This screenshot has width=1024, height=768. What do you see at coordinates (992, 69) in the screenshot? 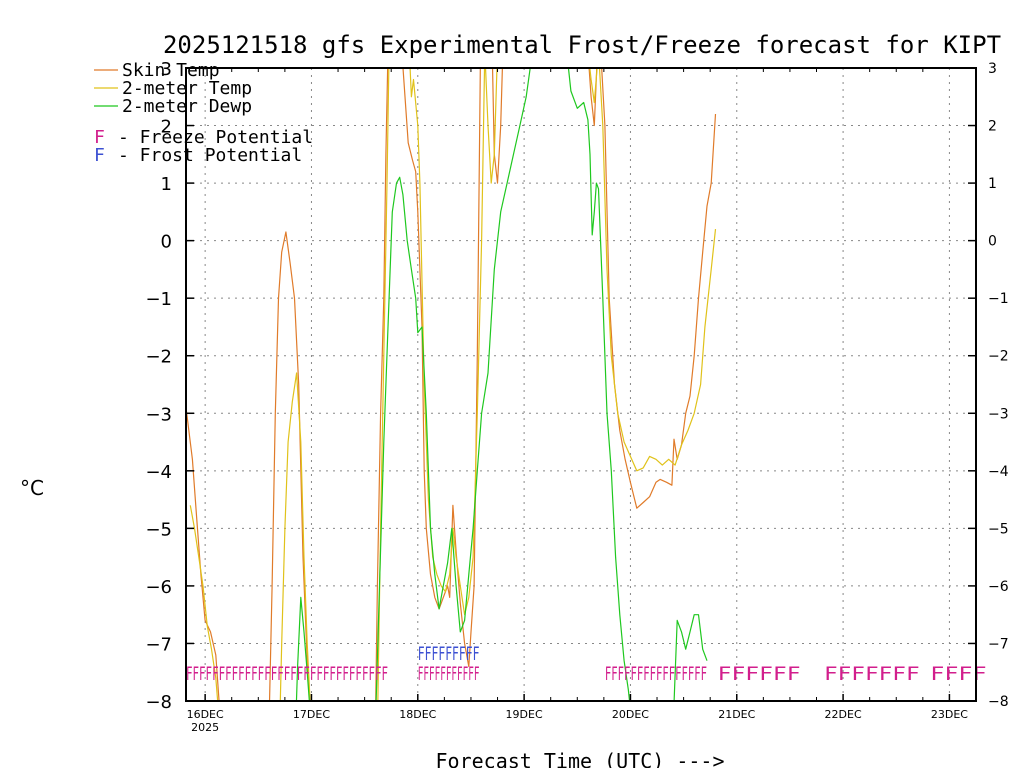
I see `y-tick-label-right: 3` at bounding box center [992, 69].